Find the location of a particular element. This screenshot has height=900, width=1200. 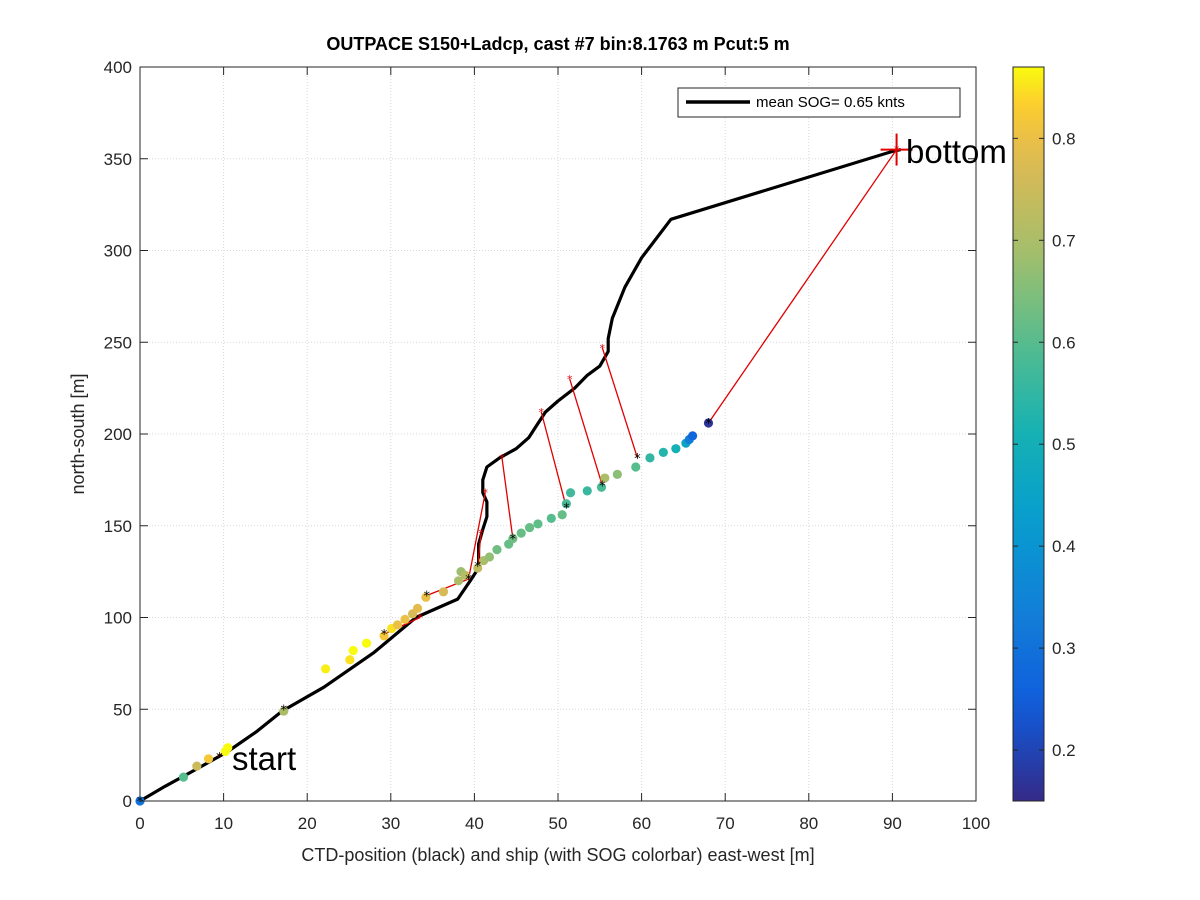

x-tick-label: 50 is located at coordinates (558, 823).